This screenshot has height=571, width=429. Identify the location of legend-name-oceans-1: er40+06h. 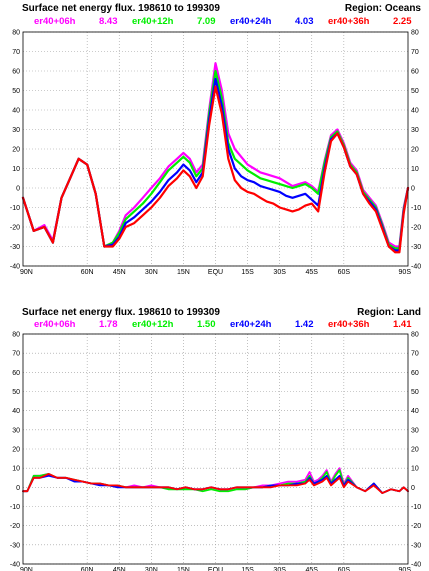
(55, 21).